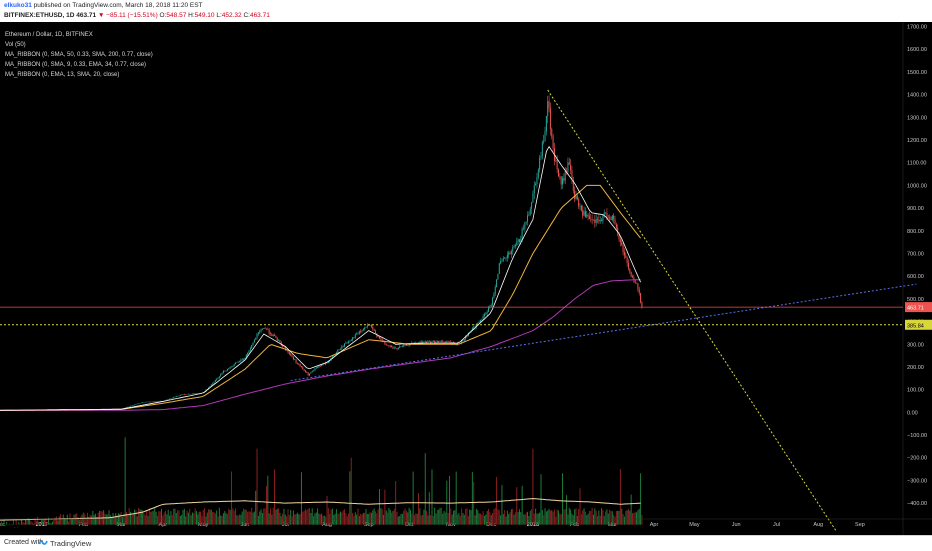  Describe the element at coordinates (18, 5) in the screenshot. I see `author-link: elkuko31` at that location.